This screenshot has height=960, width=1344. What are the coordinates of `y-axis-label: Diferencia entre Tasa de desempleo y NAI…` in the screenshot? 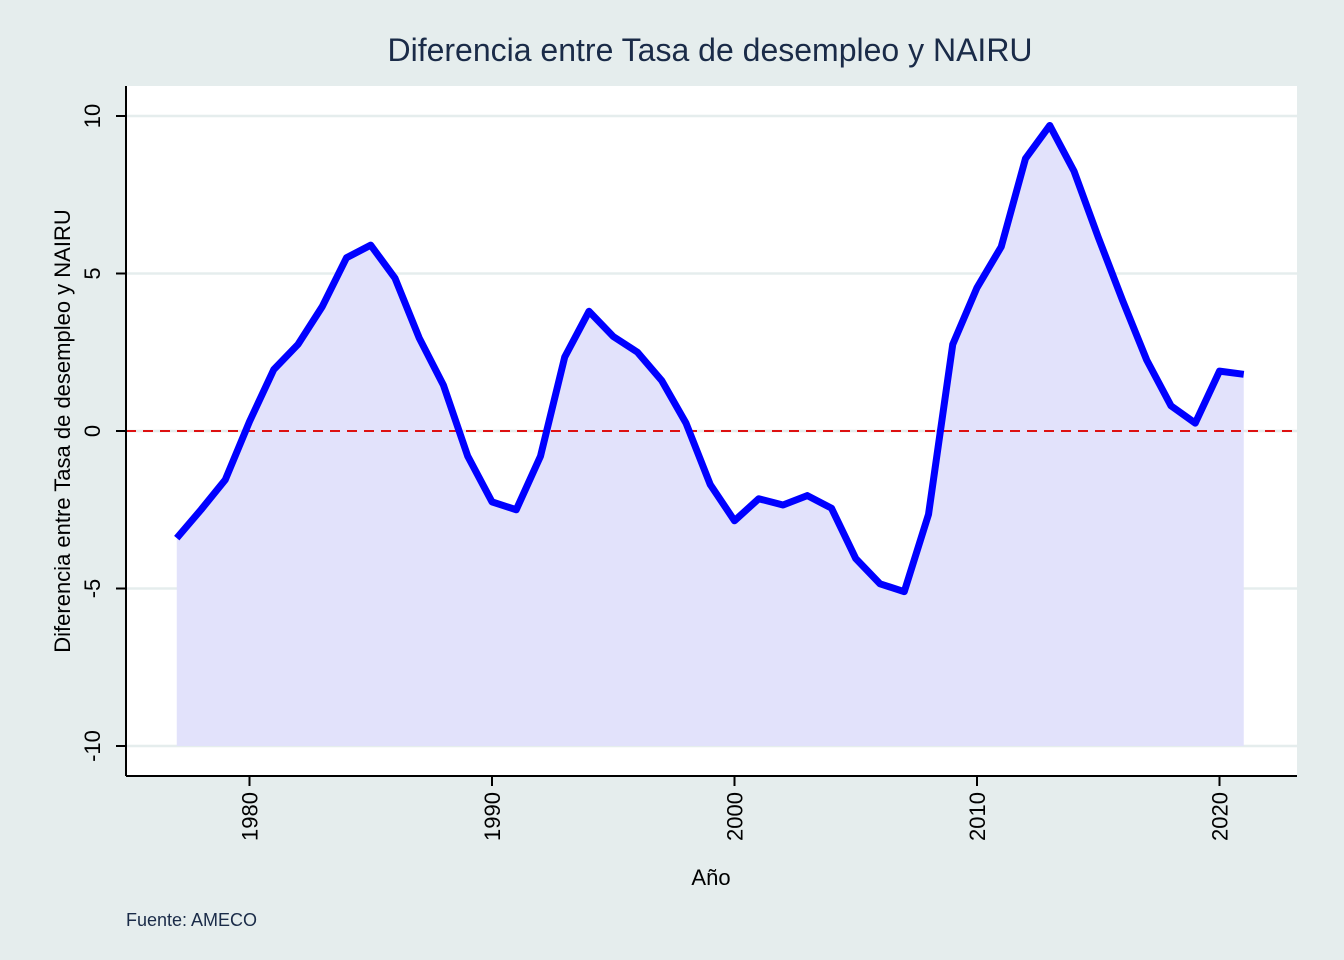 It's located at (62, 430).